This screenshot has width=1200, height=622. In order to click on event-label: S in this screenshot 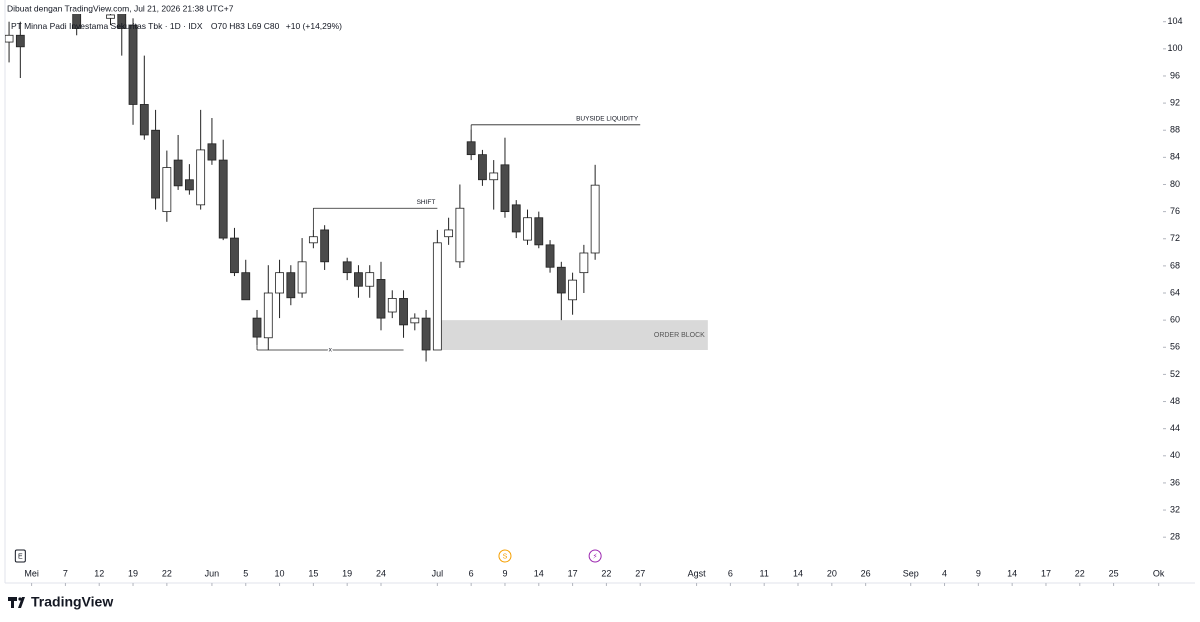, I will do `click(505, 556)`.